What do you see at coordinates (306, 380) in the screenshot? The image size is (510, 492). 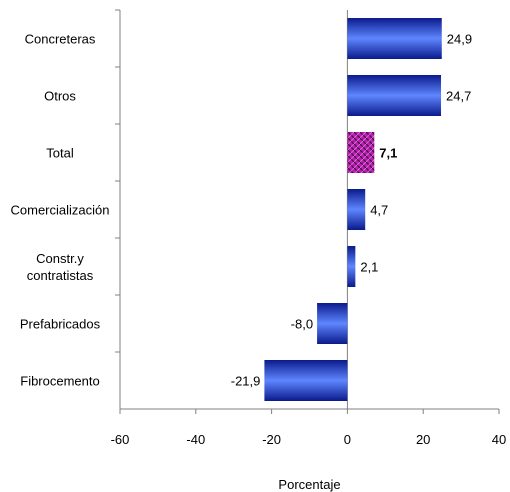 I see `bar-fibrocemento` at bounding box center [306, 380].